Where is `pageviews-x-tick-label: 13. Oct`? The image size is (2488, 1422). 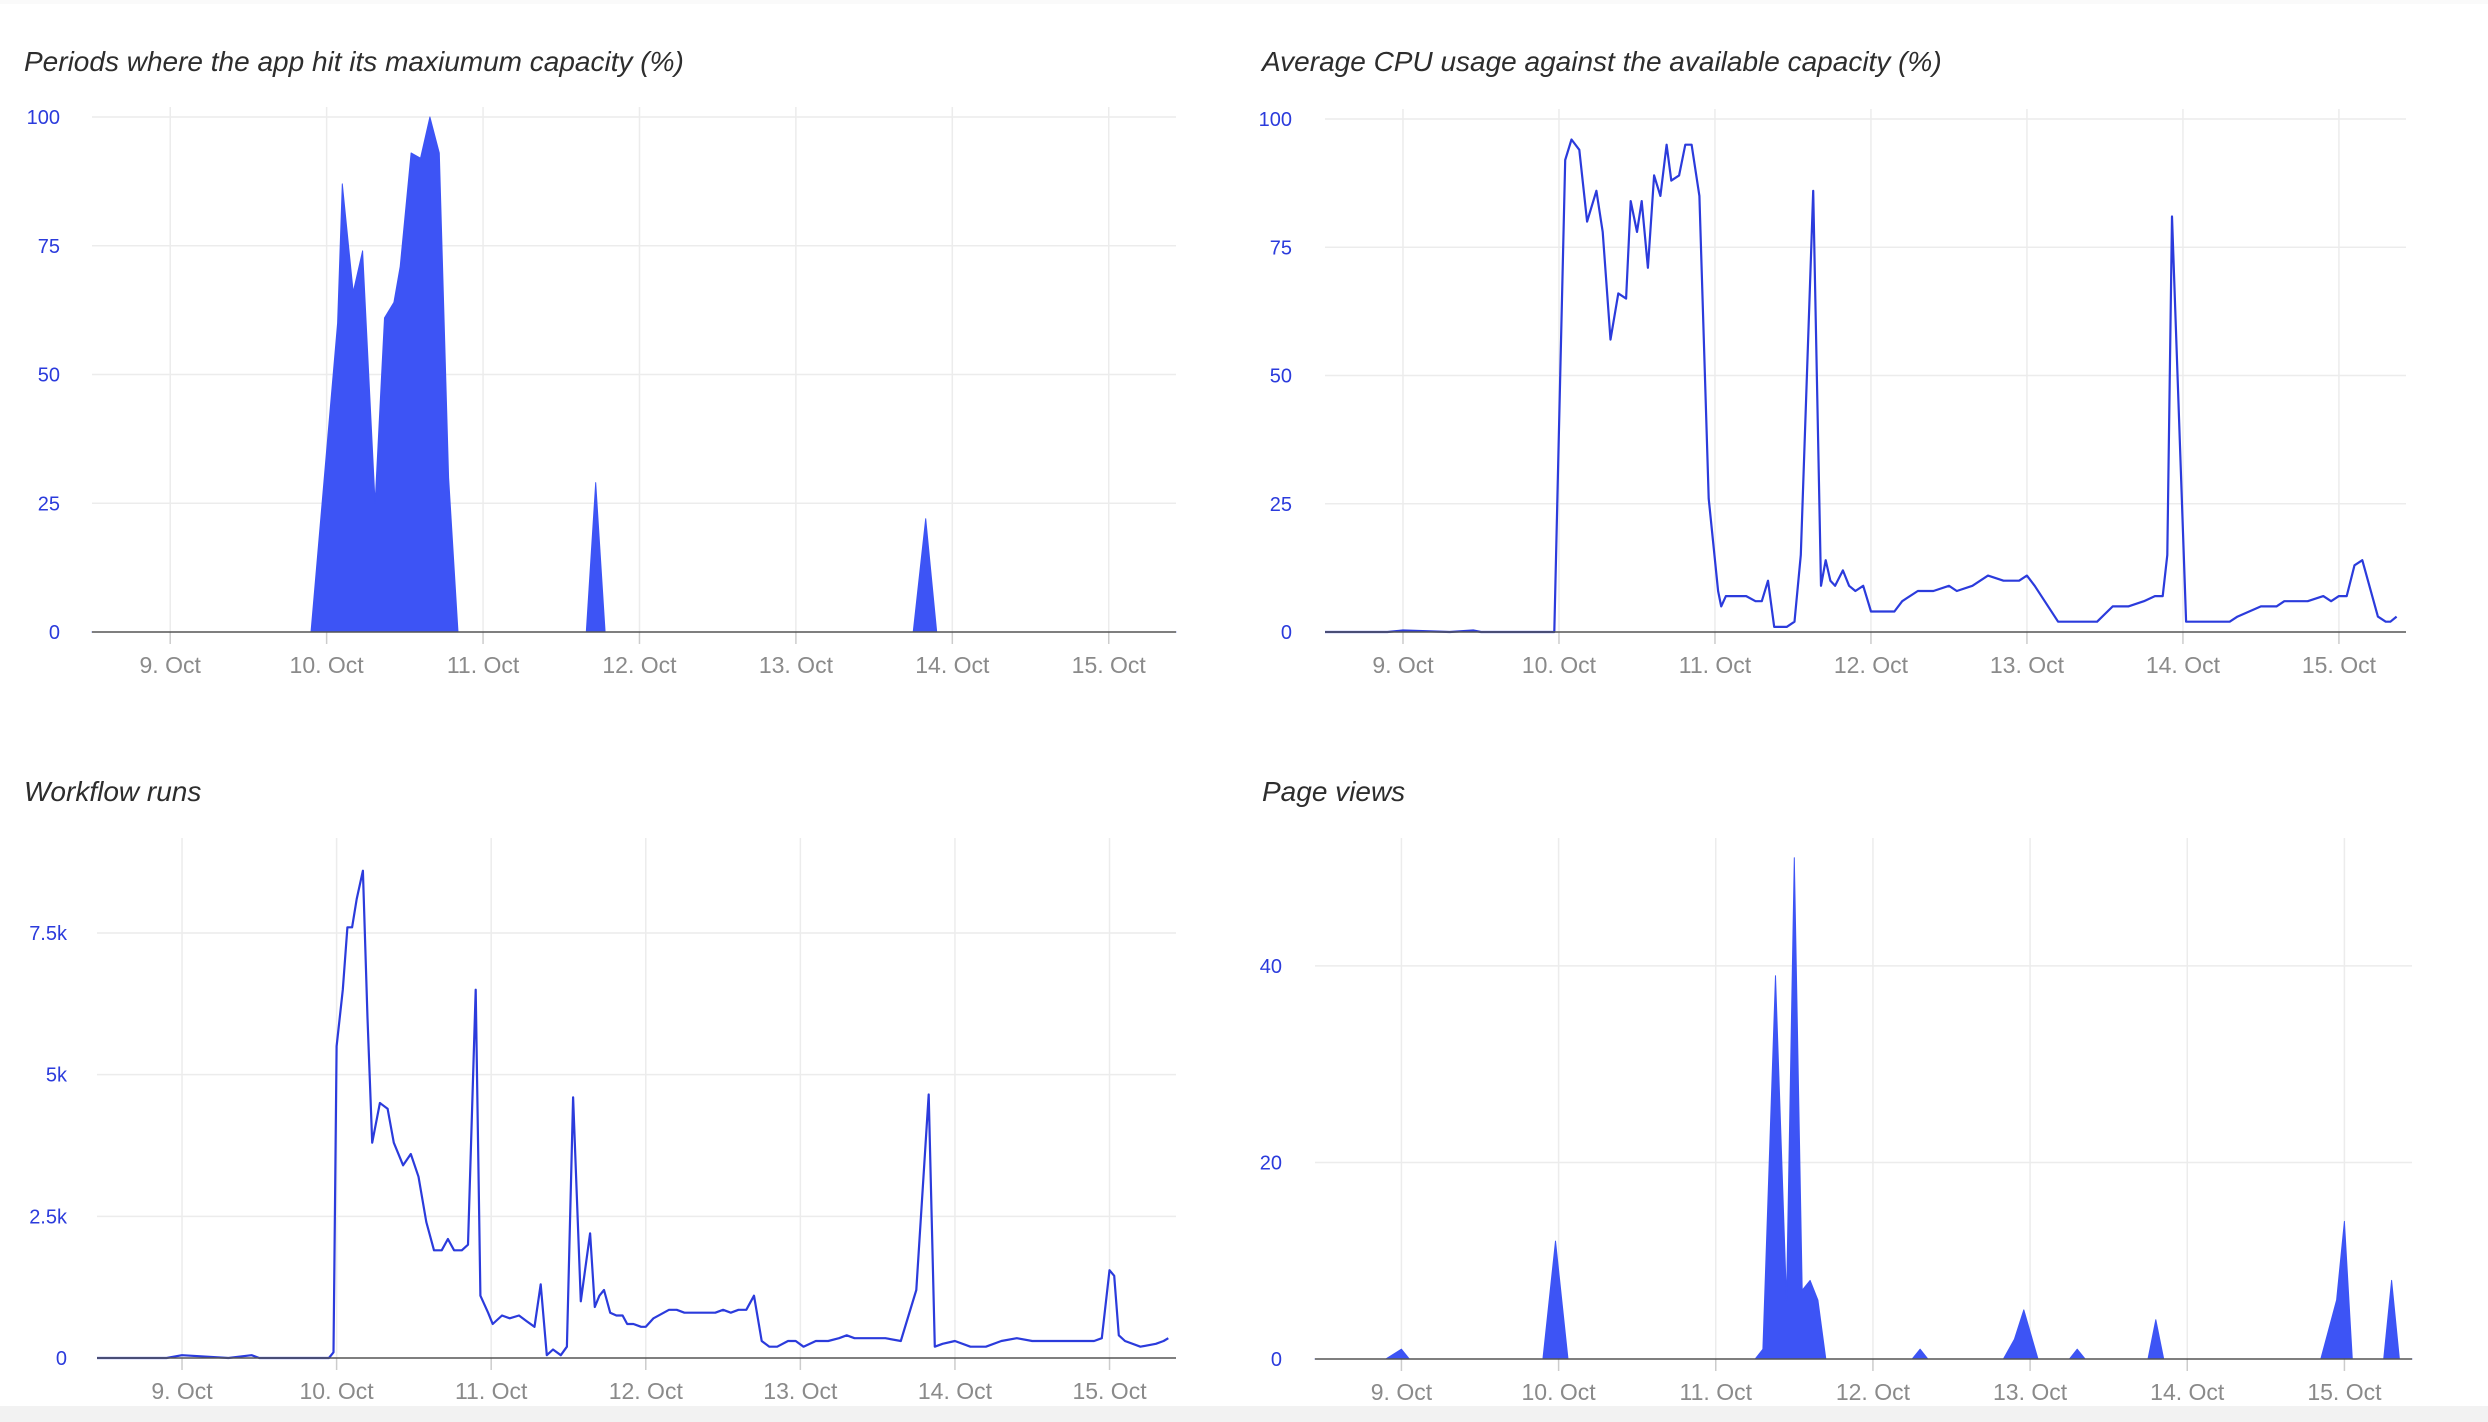 pageviews-x-tick-label: 13. Oct is located at coordinates (2030, 1392).